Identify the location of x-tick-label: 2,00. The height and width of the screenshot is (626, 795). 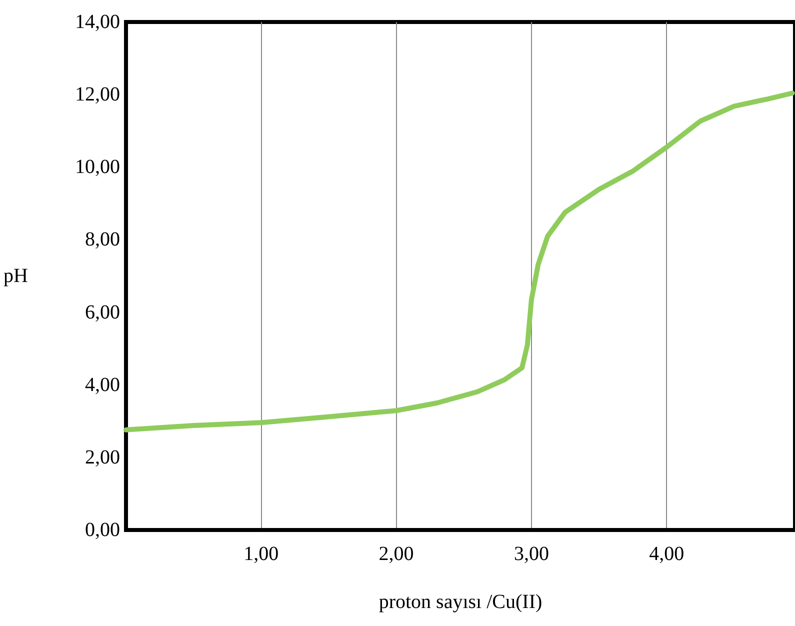
(396, 554).